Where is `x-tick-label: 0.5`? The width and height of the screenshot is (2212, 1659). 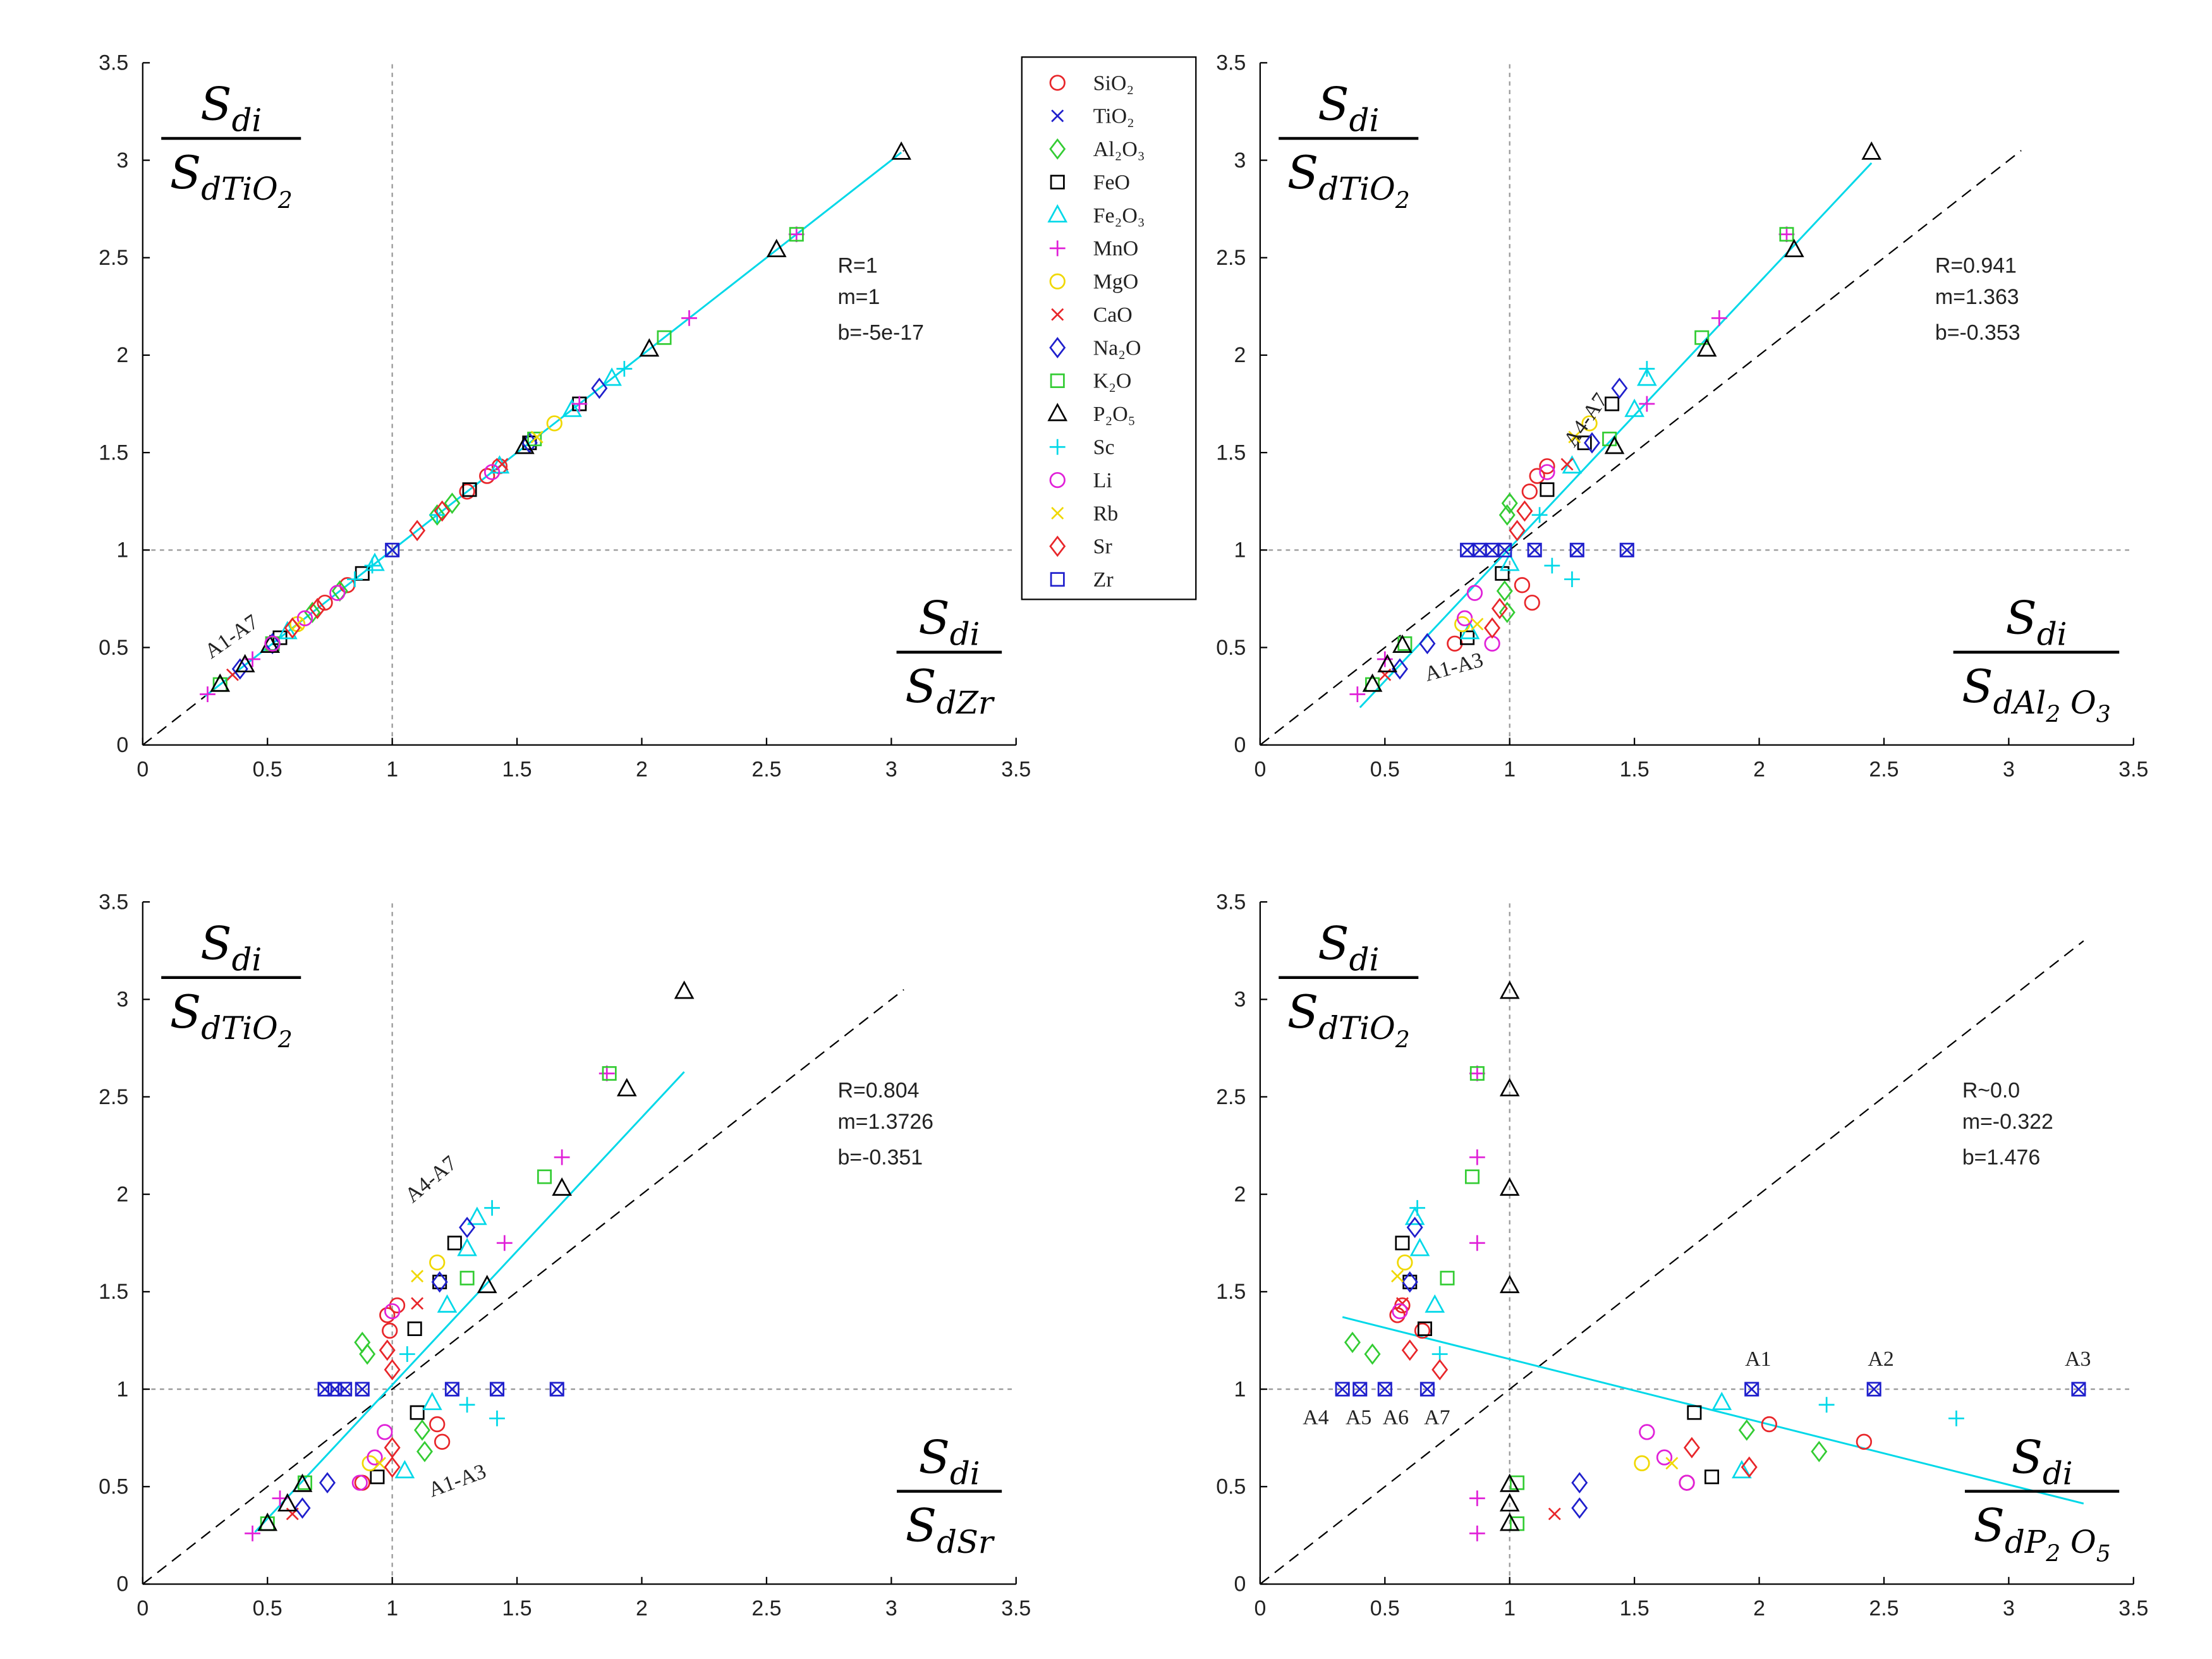
x-tick-label: 0.5 is located at coordinates (268, 769).